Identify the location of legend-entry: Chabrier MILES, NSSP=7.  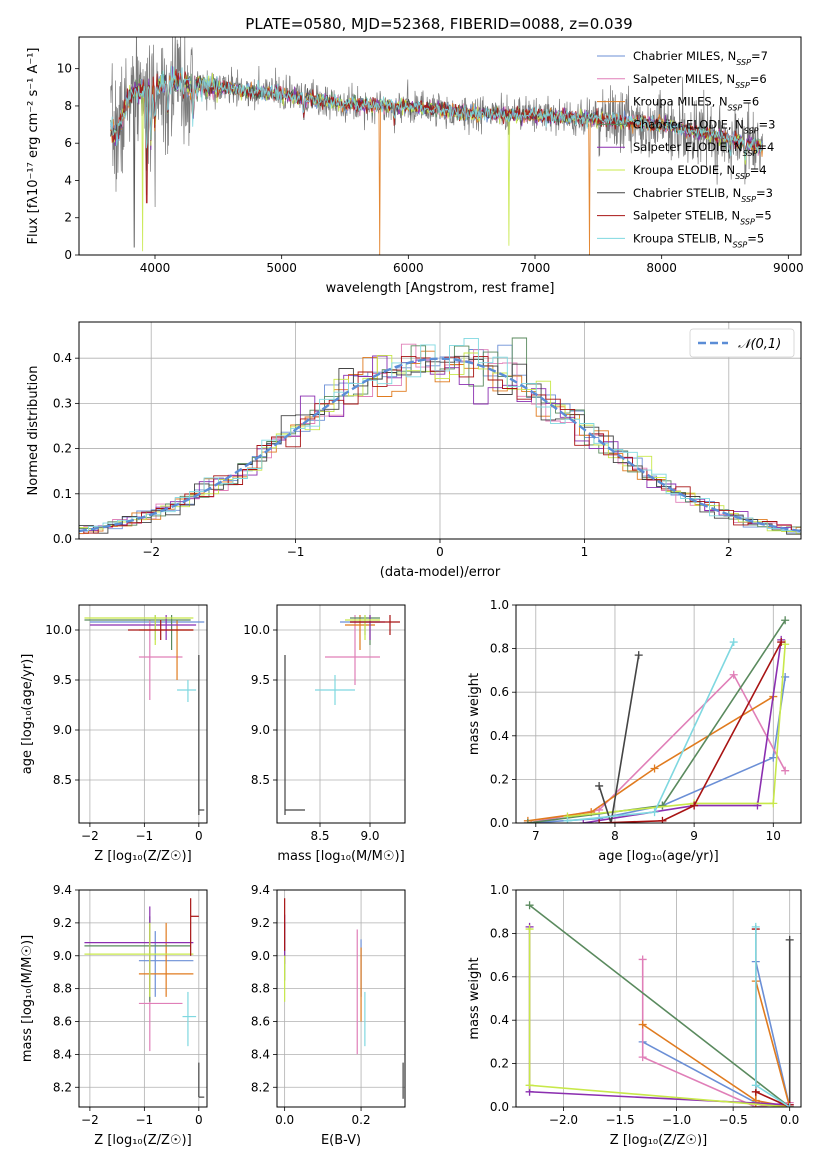
(700, 58).